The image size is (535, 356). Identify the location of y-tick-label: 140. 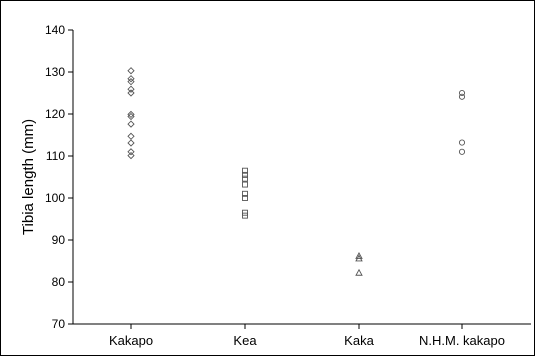
(55, 30).